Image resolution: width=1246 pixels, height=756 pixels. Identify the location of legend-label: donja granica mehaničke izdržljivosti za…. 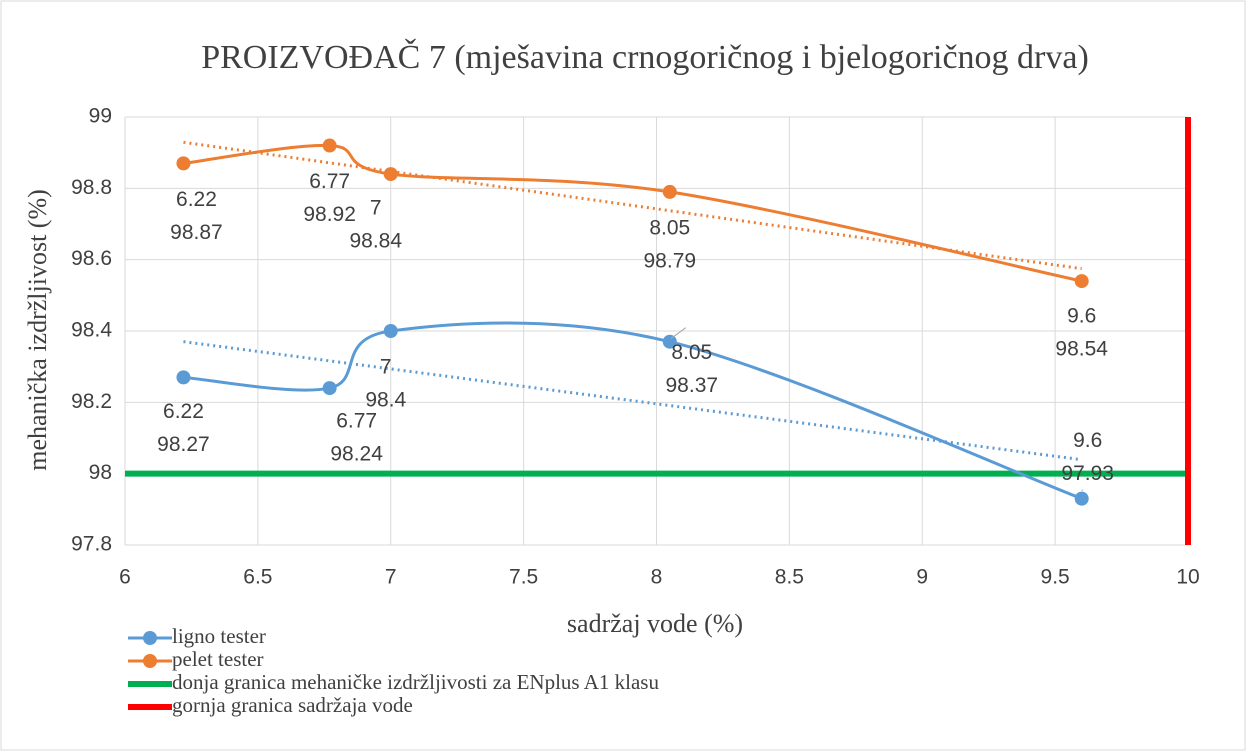
(415, 682).